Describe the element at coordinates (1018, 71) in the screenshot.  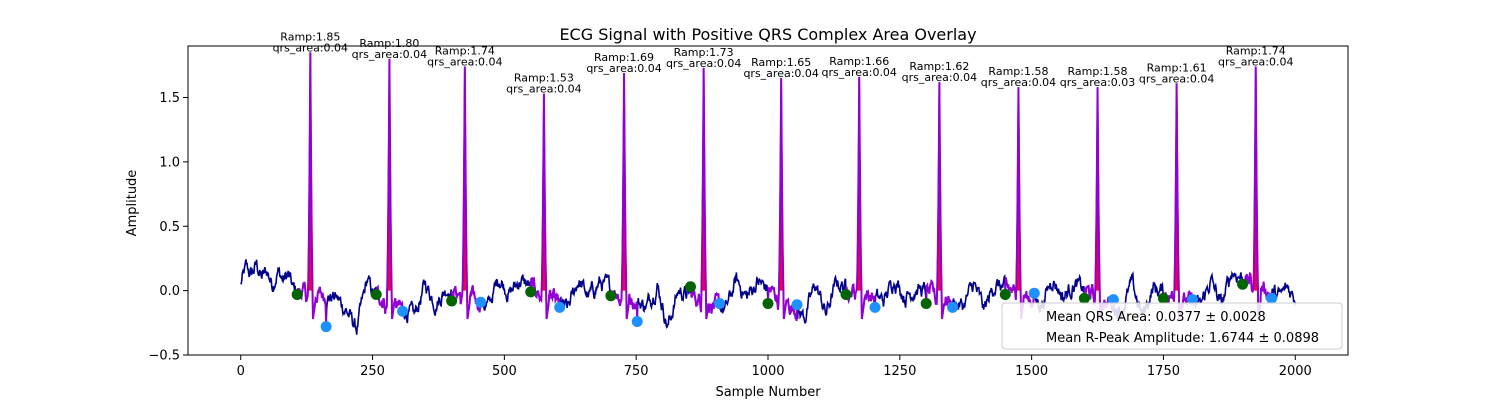
I see `r-amp-label-9: Ramp:1.58` at that location.